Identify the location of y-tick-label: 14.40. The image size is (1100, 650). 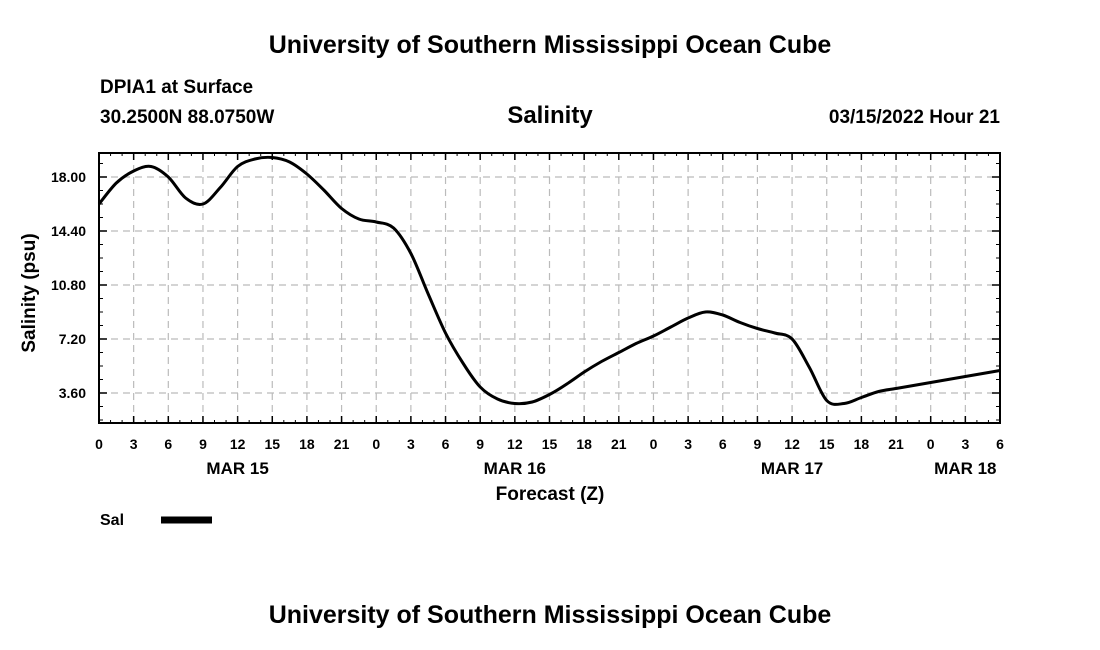
(68, 231).